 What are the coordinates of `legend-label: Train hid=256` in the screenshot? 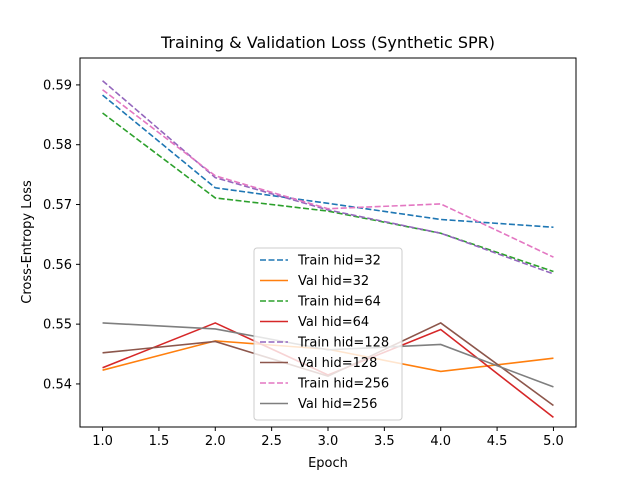 It's located at (343, 384).